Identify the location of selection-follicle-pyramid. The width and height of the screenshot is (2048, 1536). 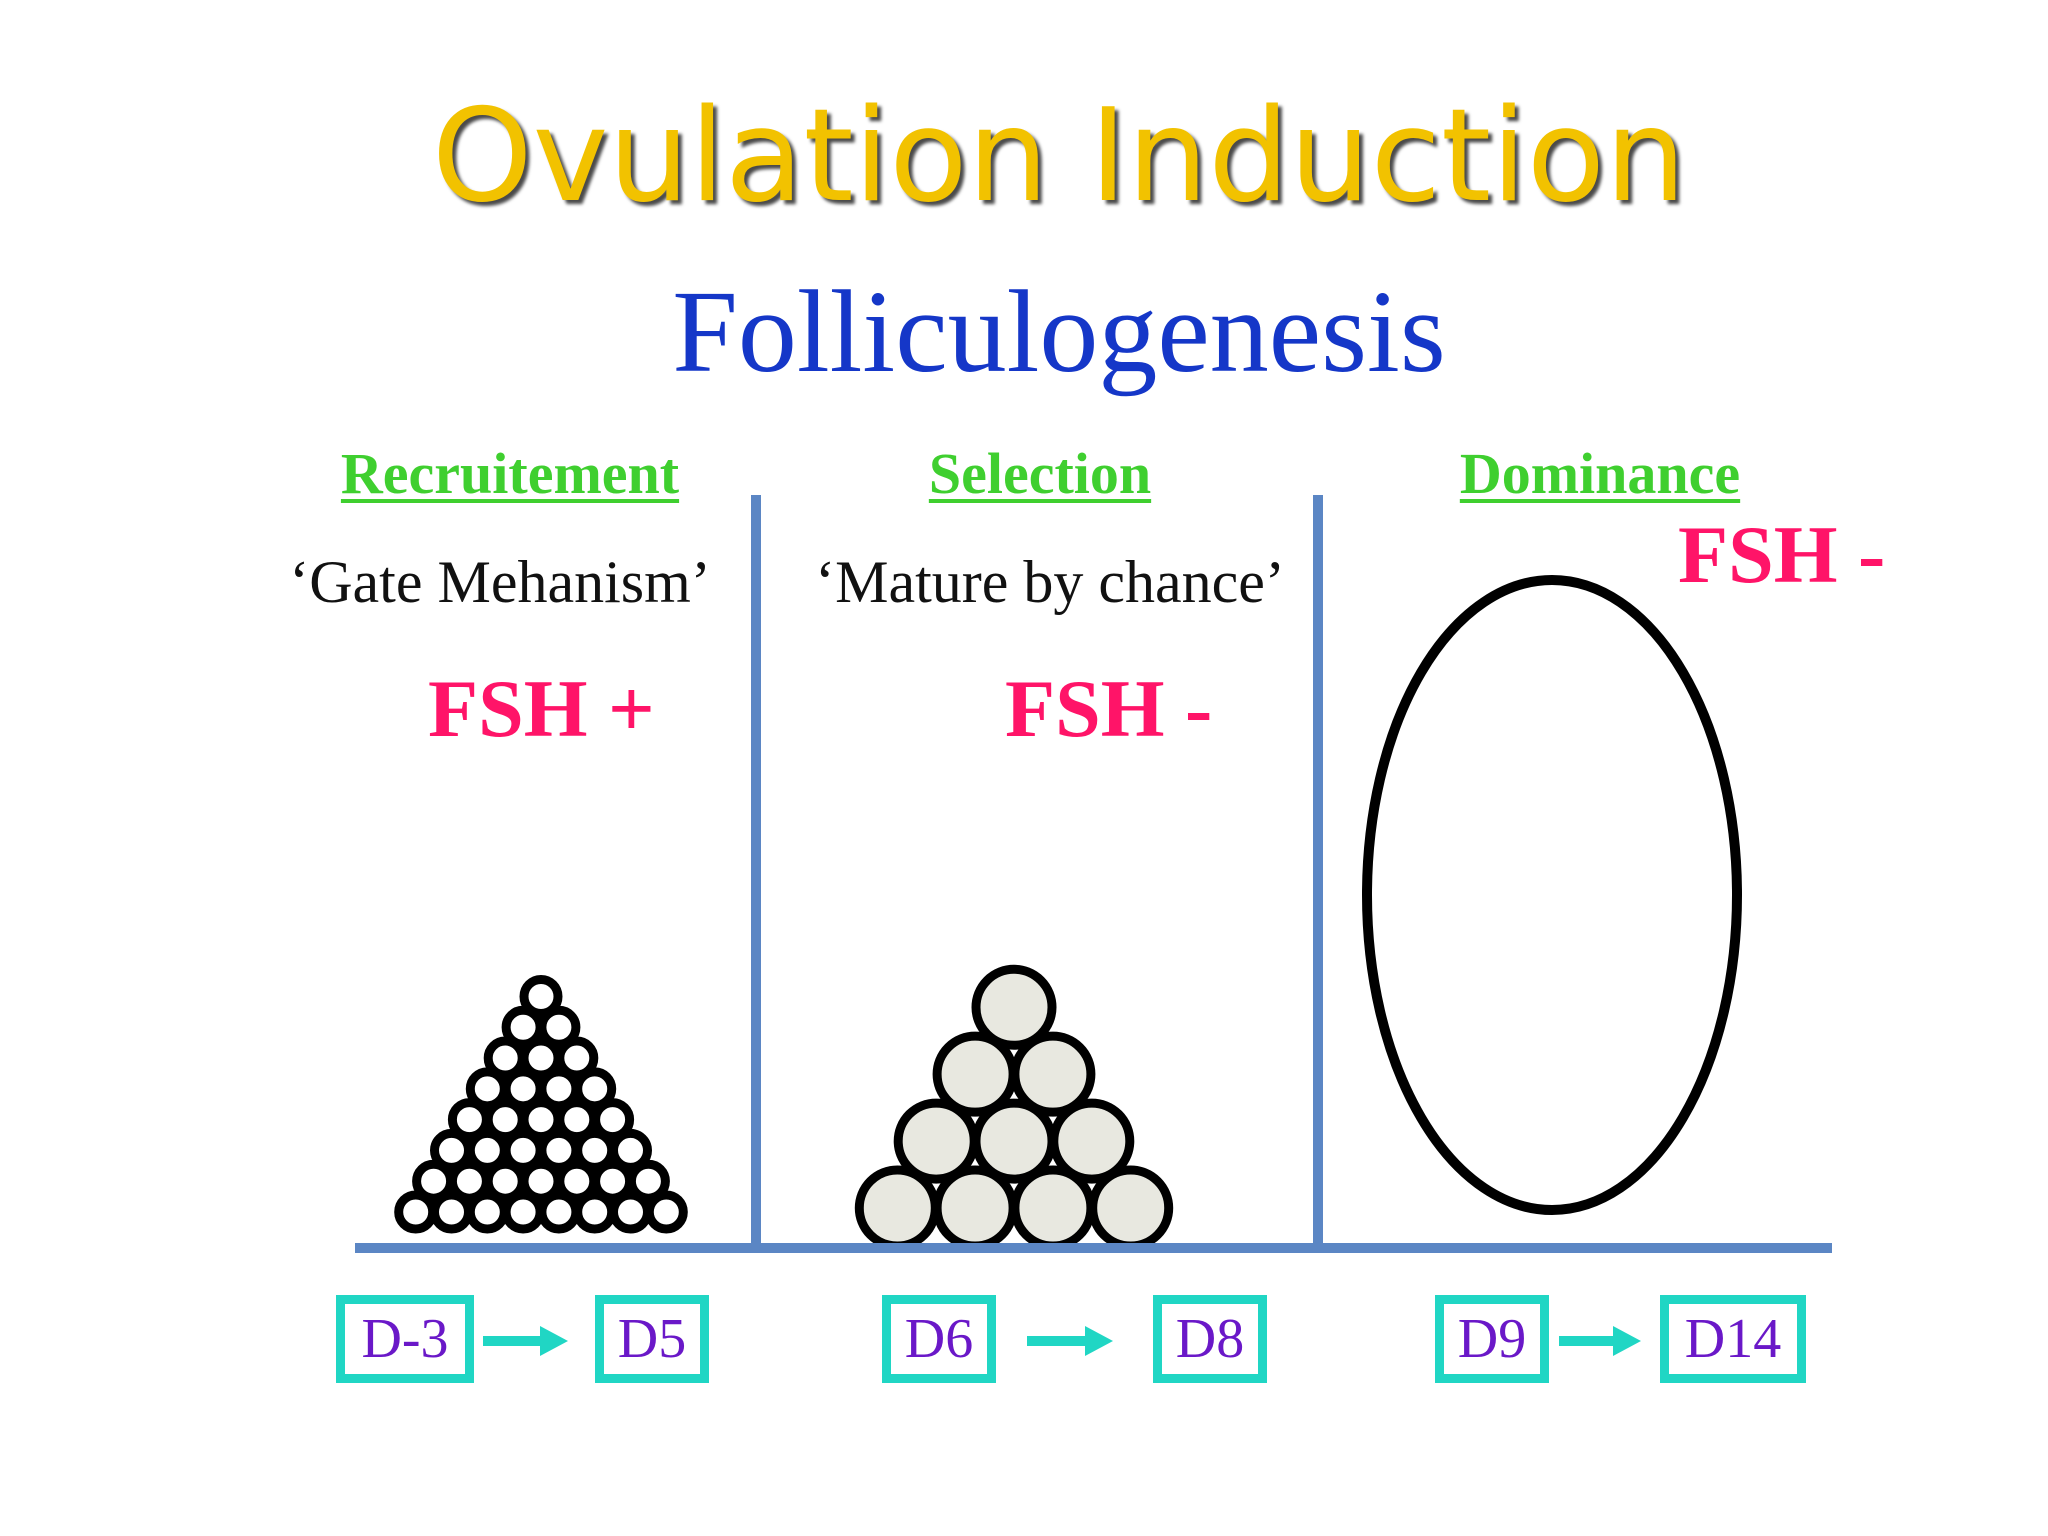
(1014, 1107).